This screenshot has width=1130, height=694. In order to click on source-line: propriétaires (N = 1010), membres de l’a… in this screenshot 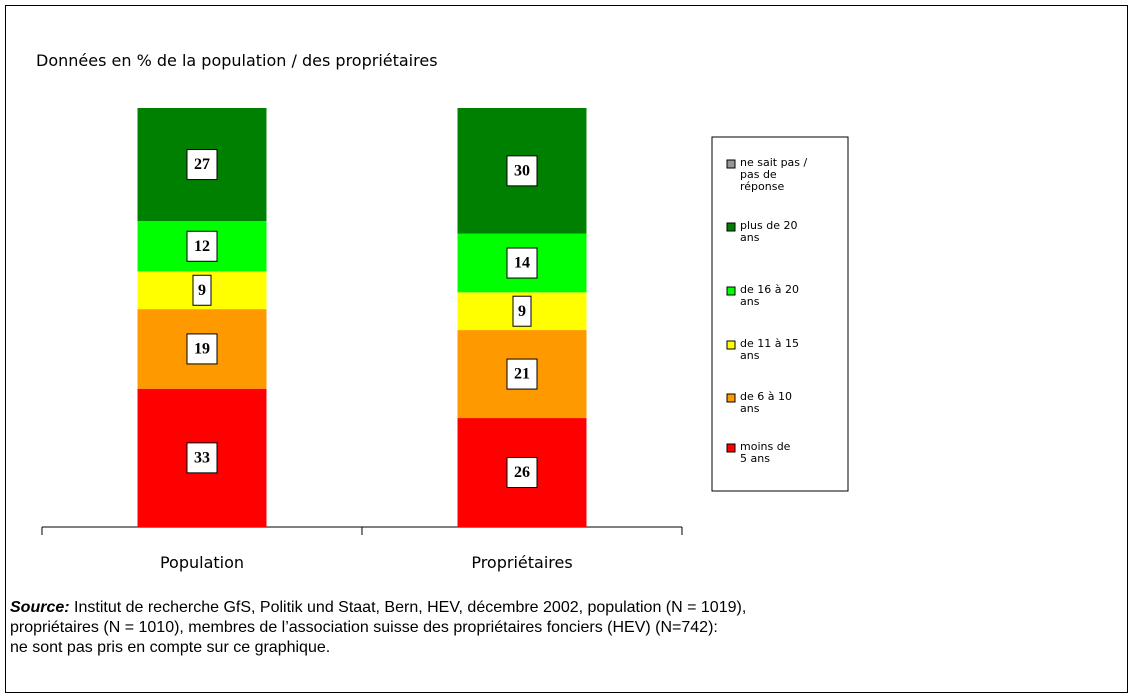, I will do `click(364, 627)`.